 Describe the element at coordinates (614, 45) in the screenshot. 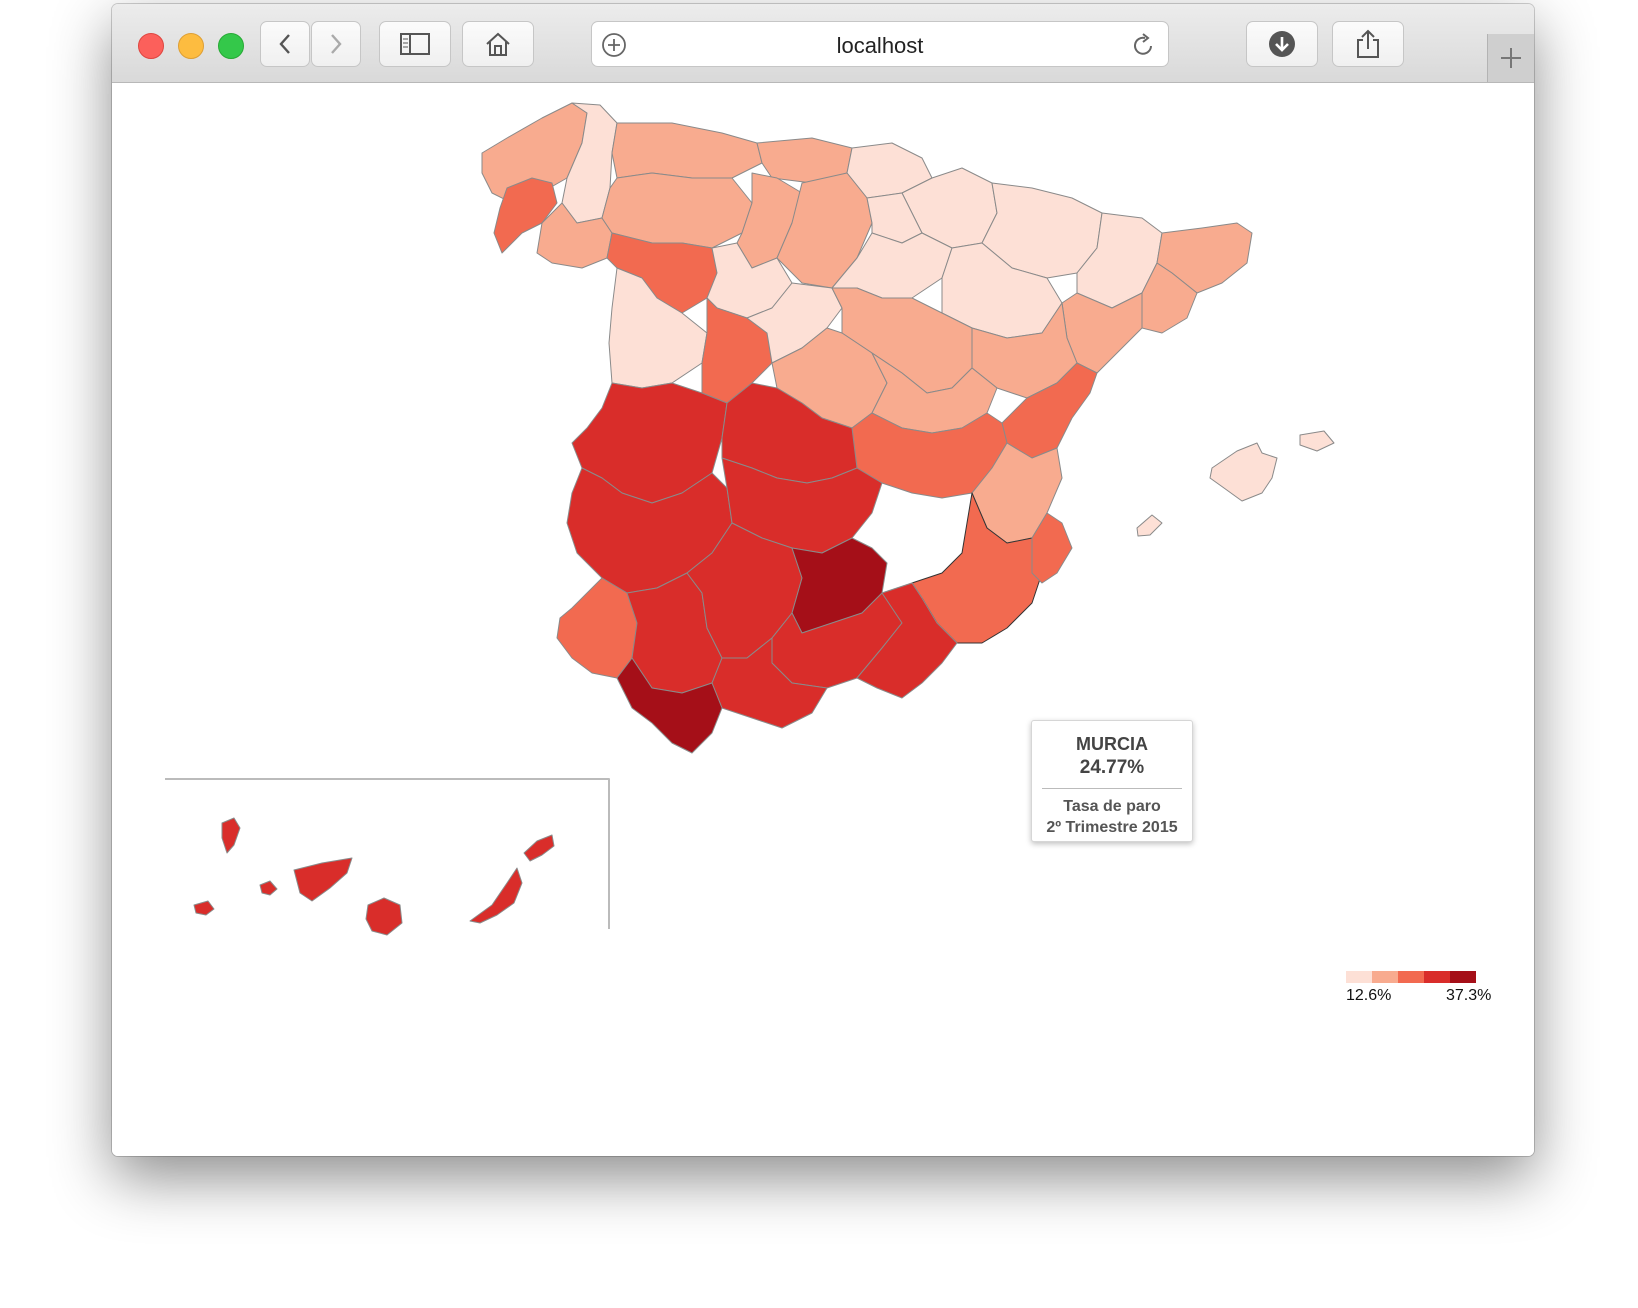

I see `new-tab-add-icon` at that location.